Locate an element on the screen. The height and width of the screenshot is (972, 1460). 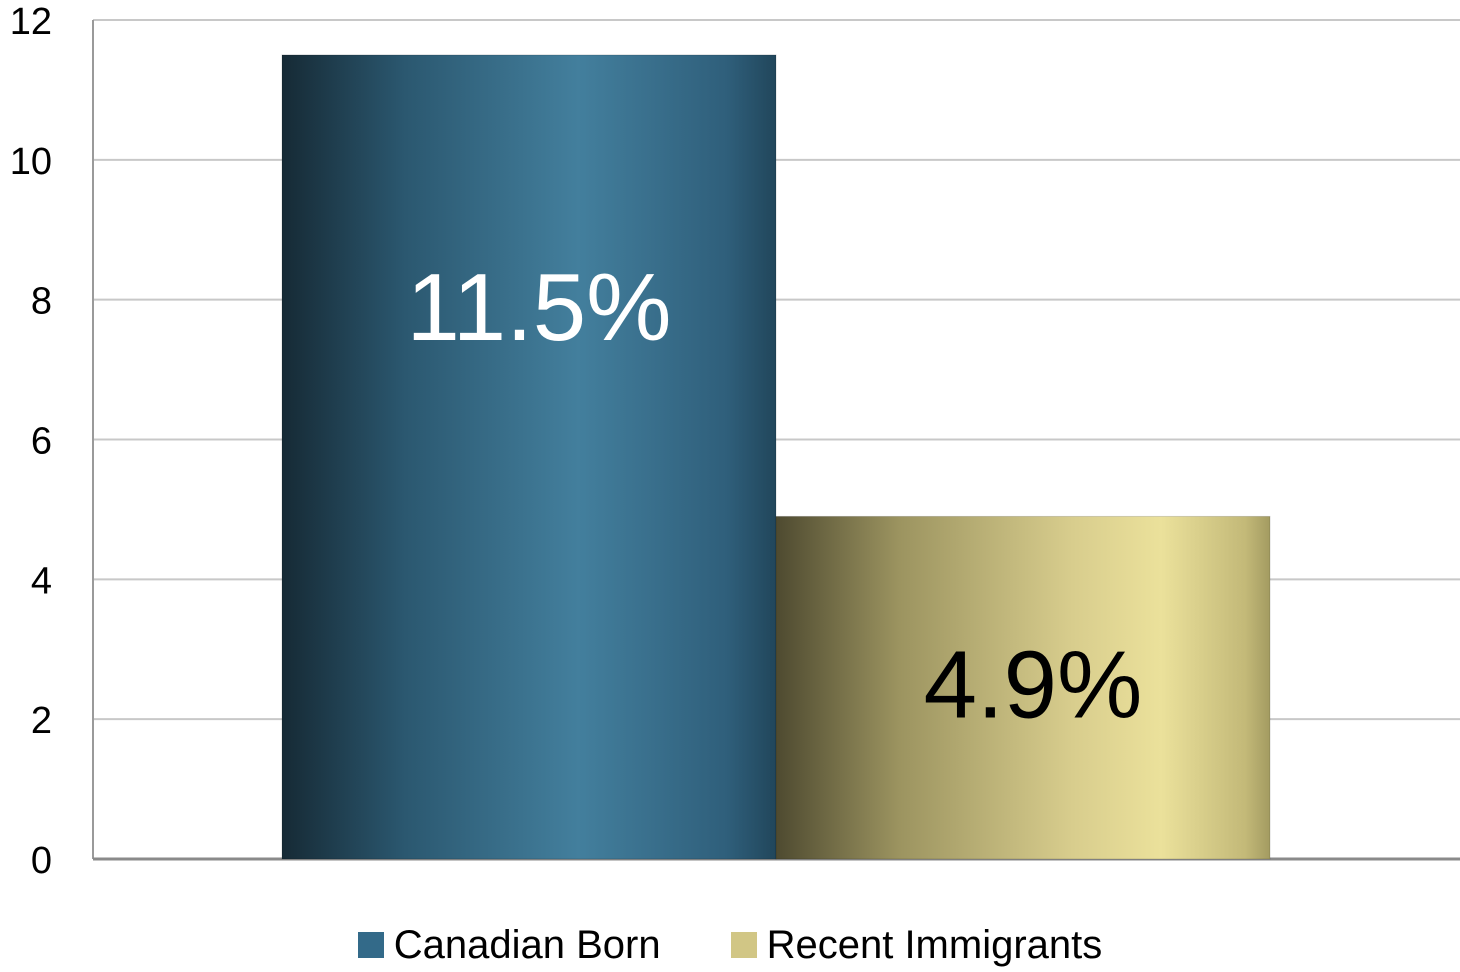
y-tick-label-12: 12 is located at coordinates (31, 22).